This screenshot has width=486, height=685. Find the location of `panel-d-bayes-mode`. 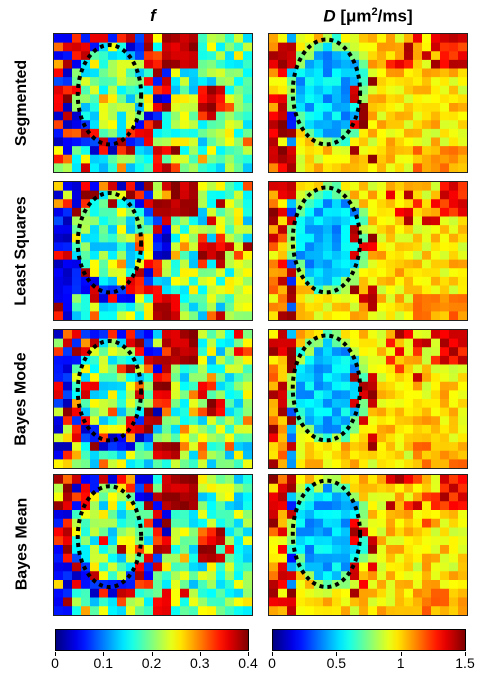

panel-d-bayes-mode is located at coordinates (368, 399).